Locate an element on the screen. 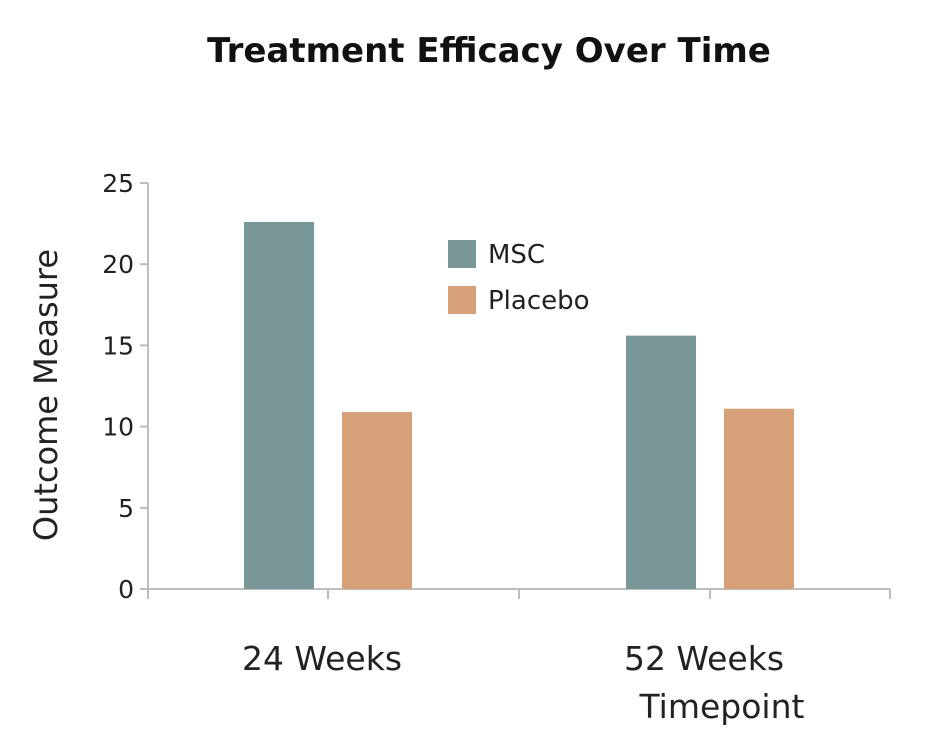  y-tick-label: 10 is located at coordinates (118, 427).